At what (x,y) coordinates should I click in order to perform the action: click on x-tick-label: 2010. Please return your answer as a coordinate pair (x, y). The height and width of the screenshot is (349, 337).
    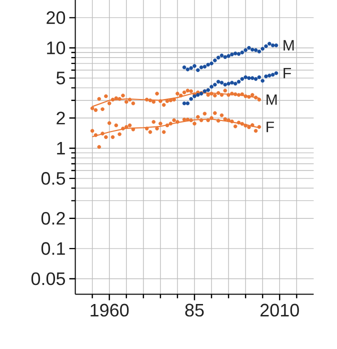
    Looking at the image, I should click on (279, 310).